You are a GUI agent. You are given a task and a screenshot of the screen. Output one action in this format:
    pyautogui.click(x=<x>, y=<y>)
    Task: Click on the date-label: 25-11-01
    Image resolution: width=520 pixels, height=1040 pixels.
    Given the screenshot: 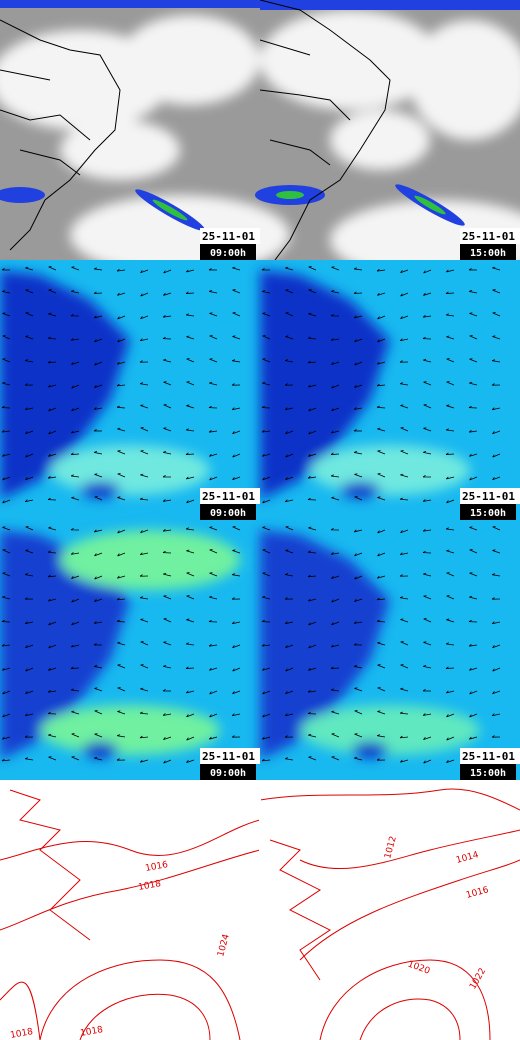 What is the action you would take?
    pyautogui.click(x=228, y=756)
    